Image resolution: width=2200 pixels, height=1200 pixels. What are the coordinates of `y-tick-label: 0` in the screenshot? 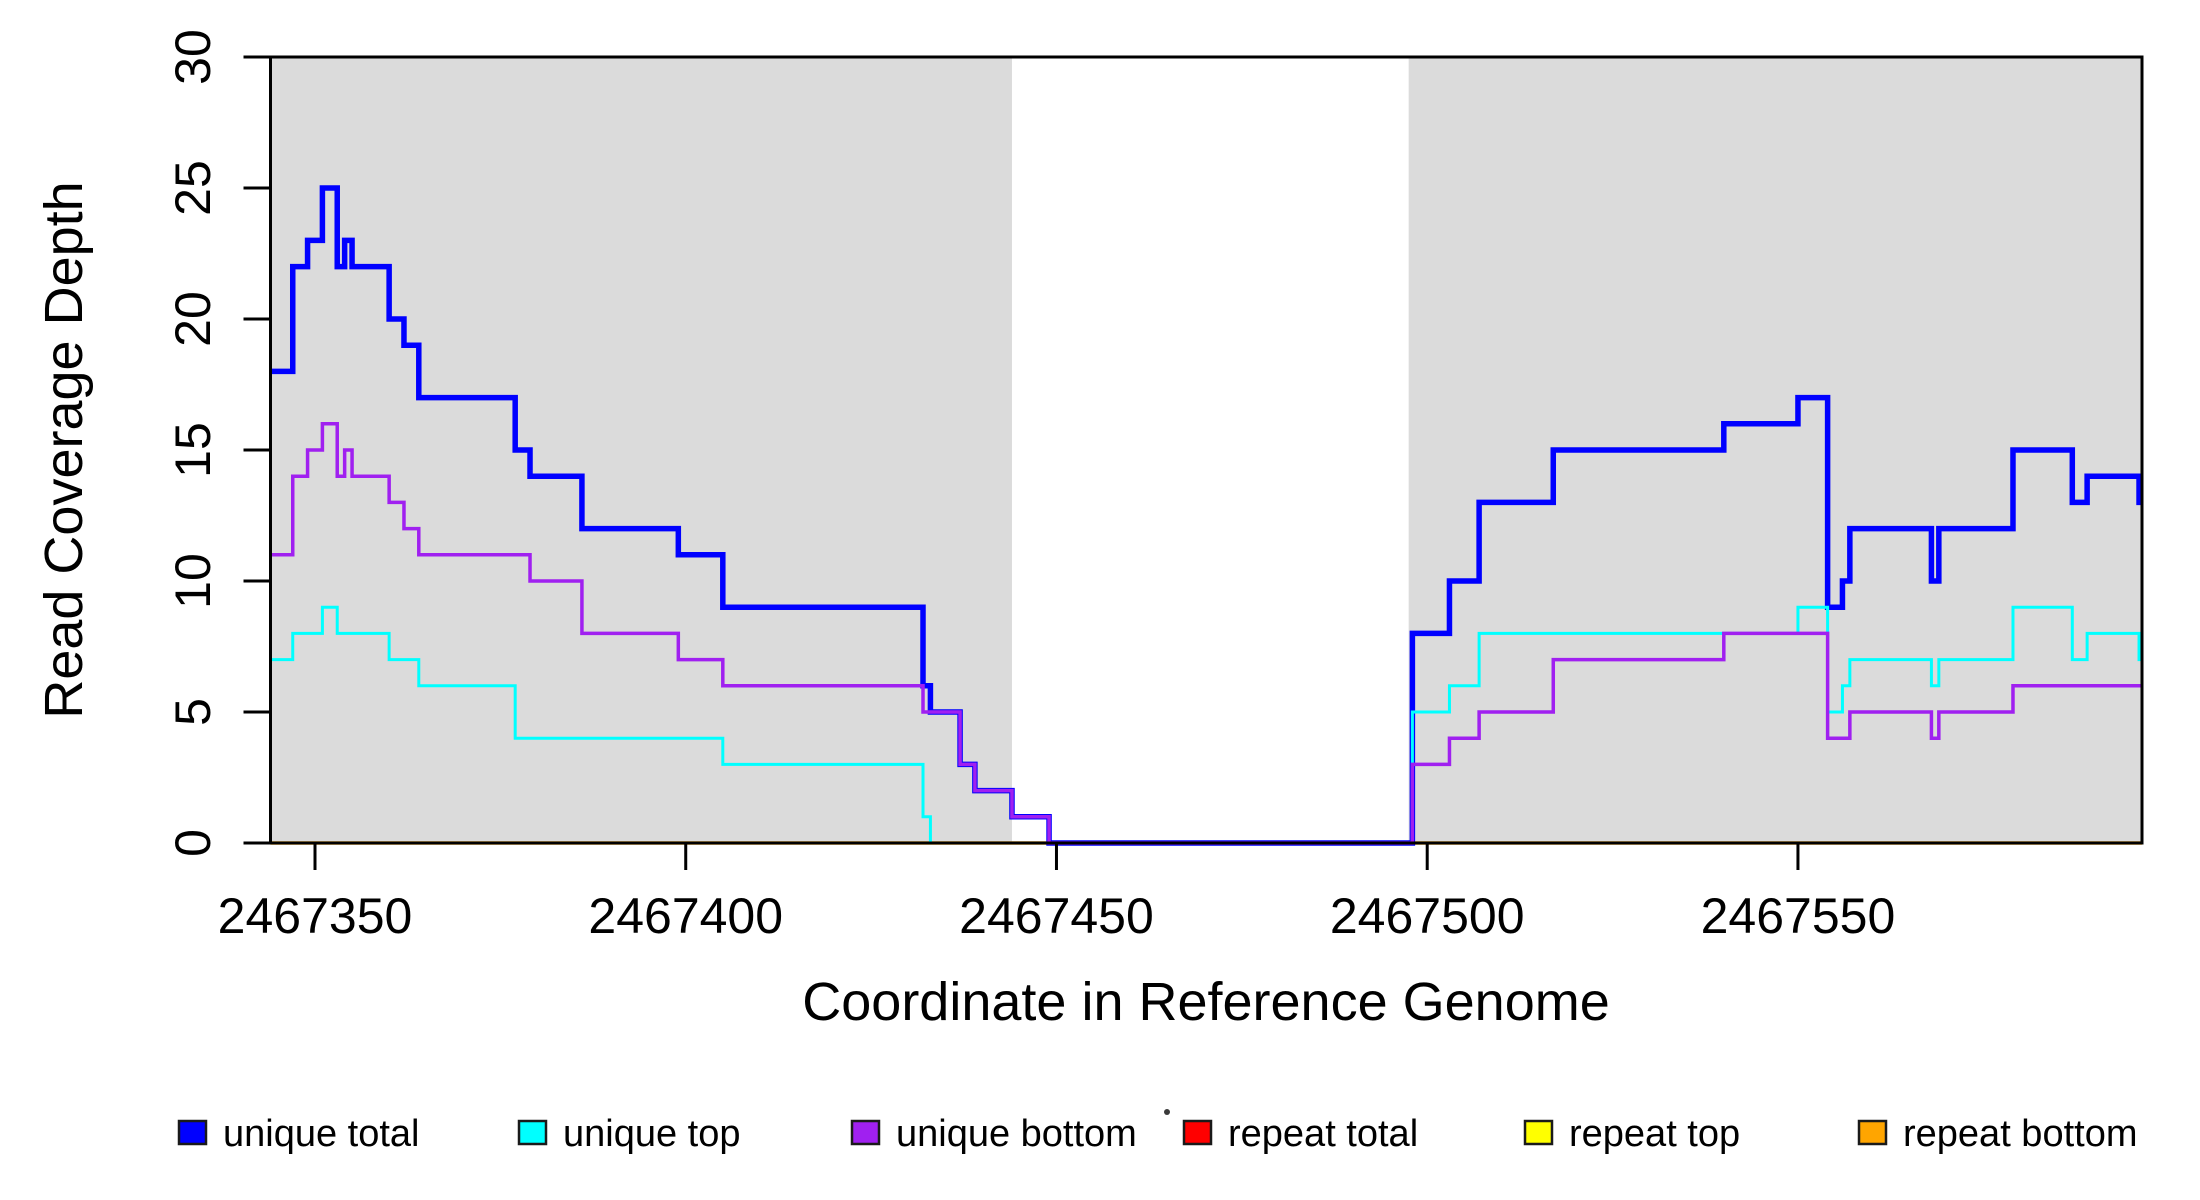 It's located at (193, 843).